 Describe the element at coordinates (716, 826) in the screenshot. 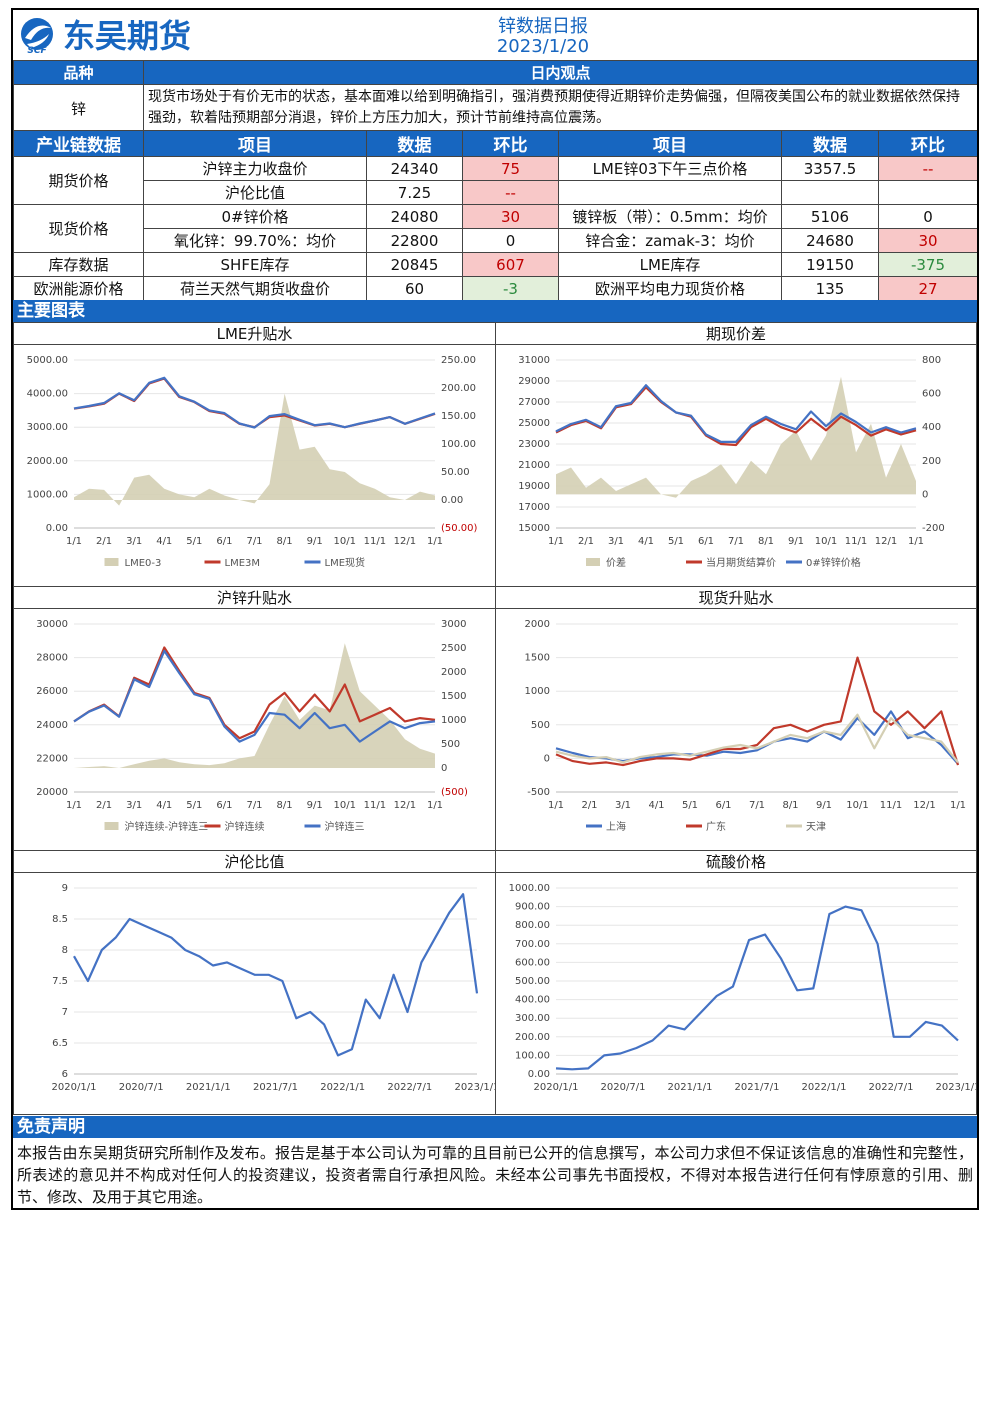

I see `legend-label: 广东` at that location.